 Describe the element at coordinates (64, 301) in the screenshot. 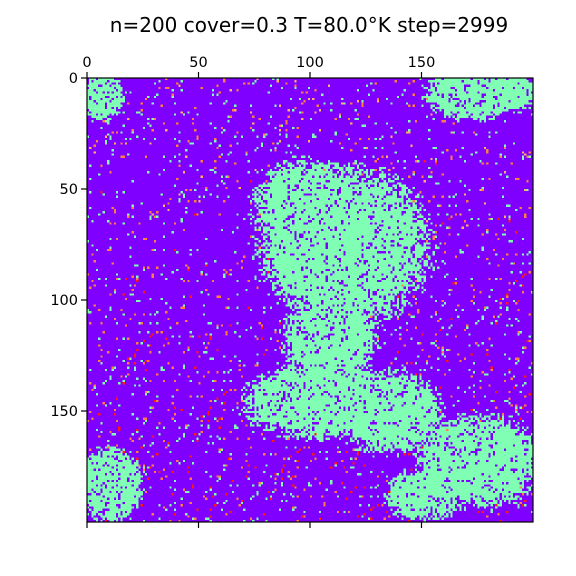

I see `y-tick-label: 100` at that location.